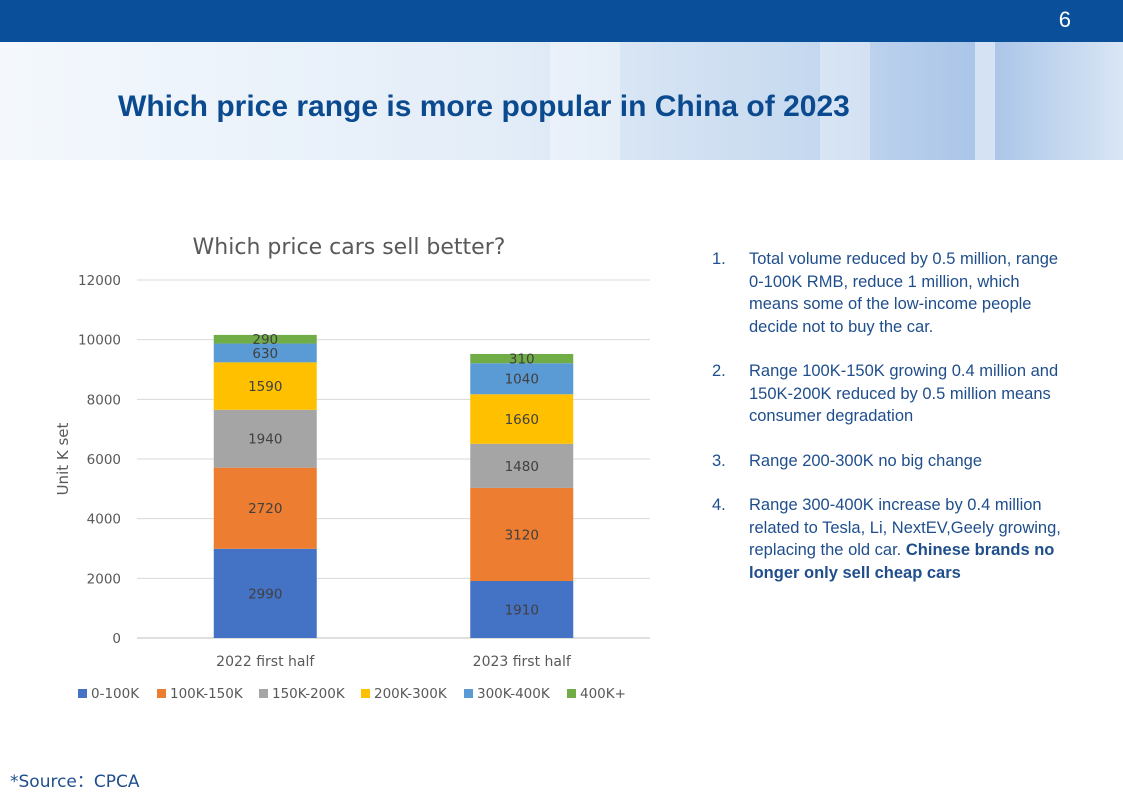 This screenshot has width=1123, height=794. Describe the element at coordinates (349, 247) in the screenshot. I see `chart-title: Which price cars sell better?` at that location.